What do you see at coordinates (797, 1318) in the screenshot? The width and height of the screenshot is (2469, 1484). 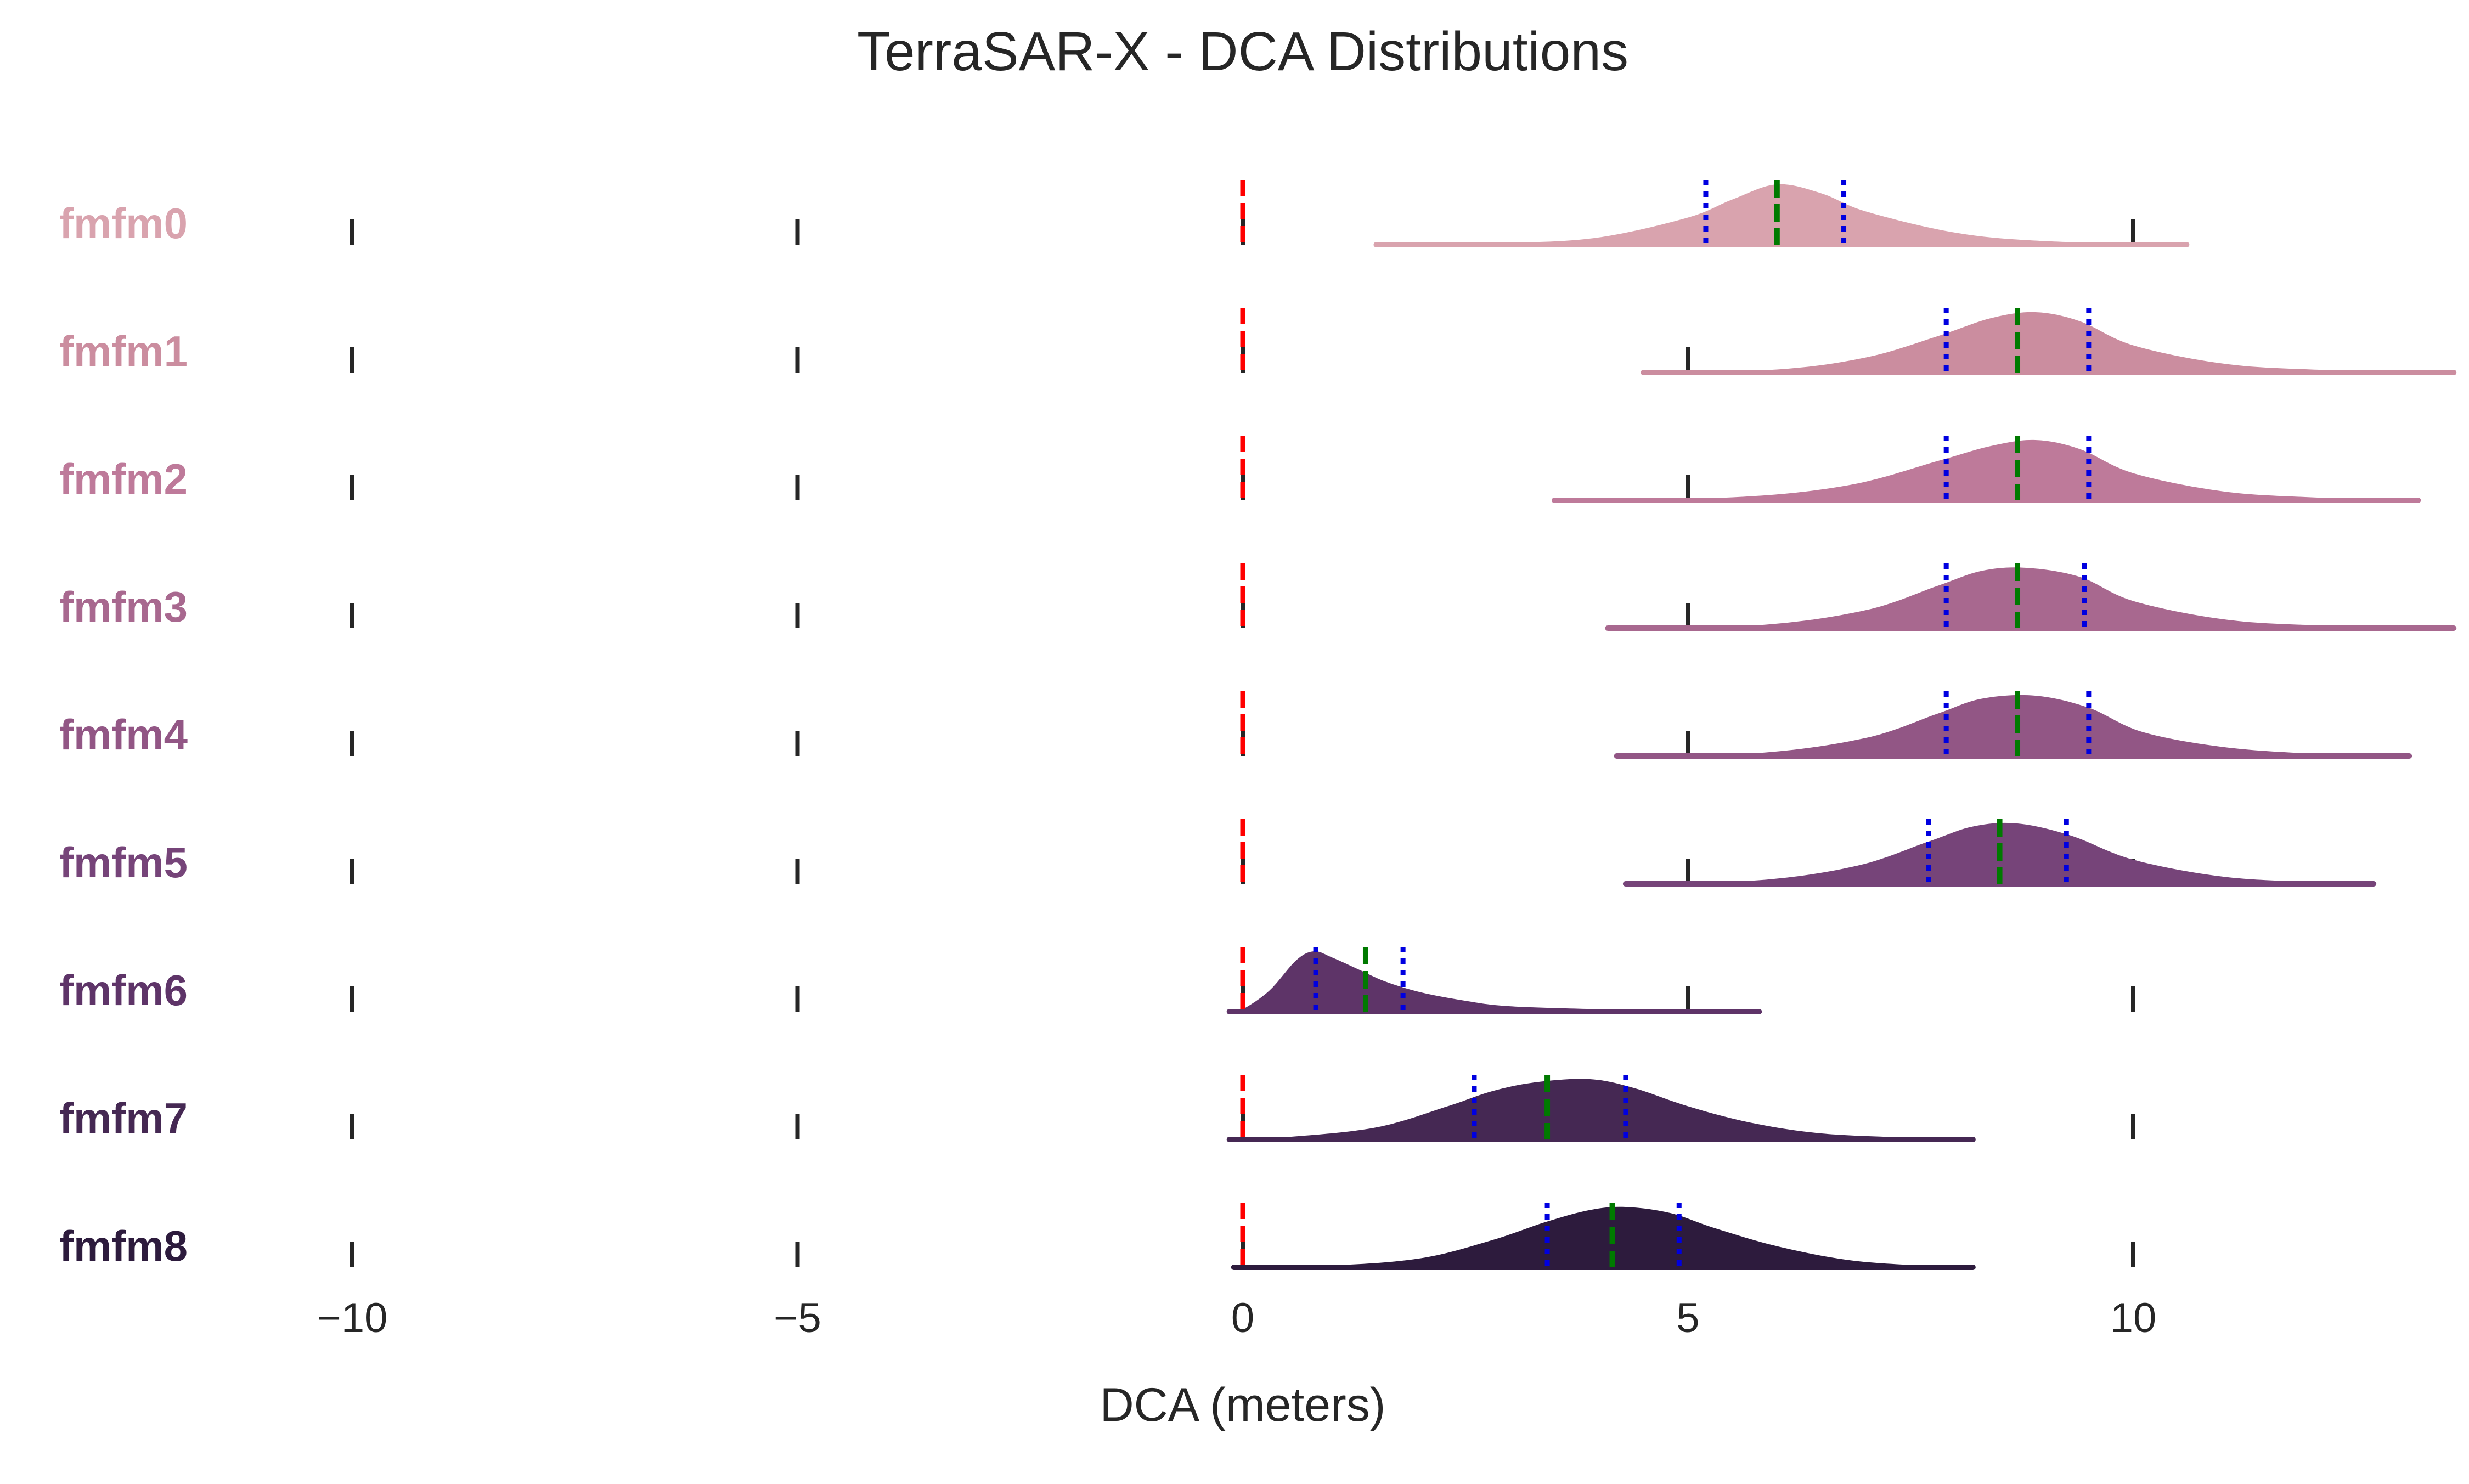 I see `x-tick-label: −5` at bounding box center [797, 1318].